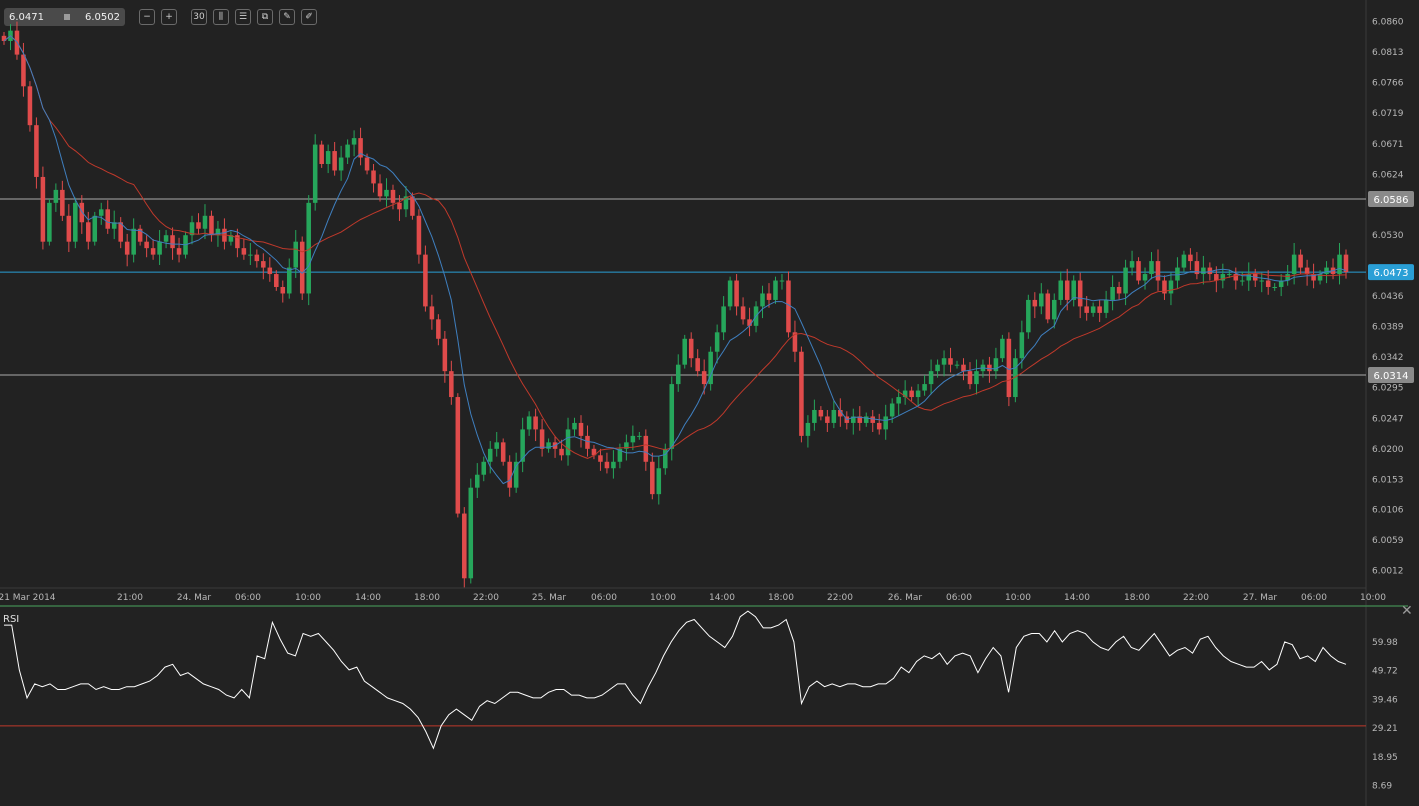 Image resolution: width=1419 pixels, height=806 pixels. I want to click on rsi-indicator-label: RSI, so click(11, 619).